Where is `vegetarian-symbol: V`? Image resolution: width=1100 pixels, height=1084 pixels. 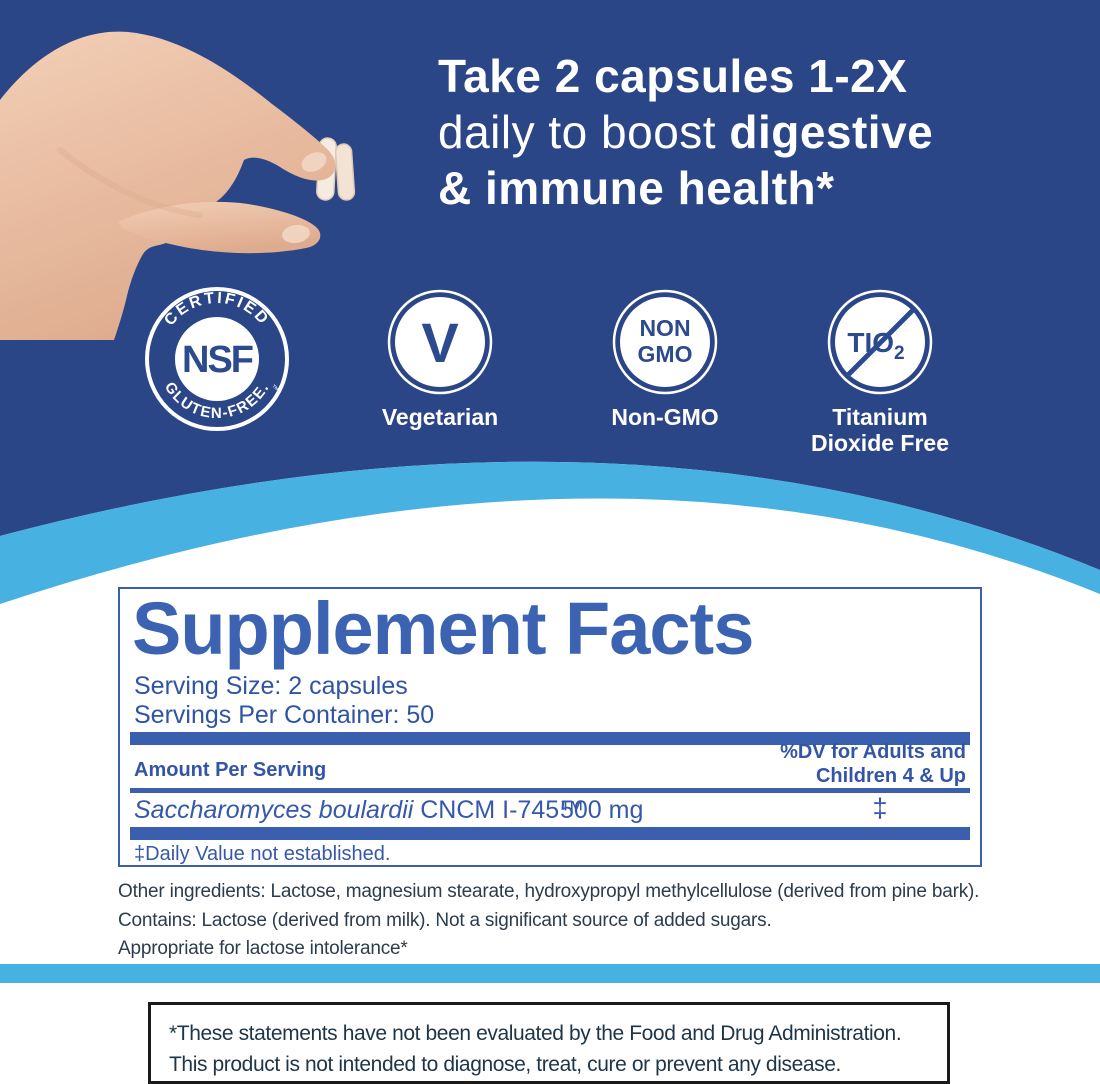
vegetarian-symbol: V is located at coordinates (439, 342).